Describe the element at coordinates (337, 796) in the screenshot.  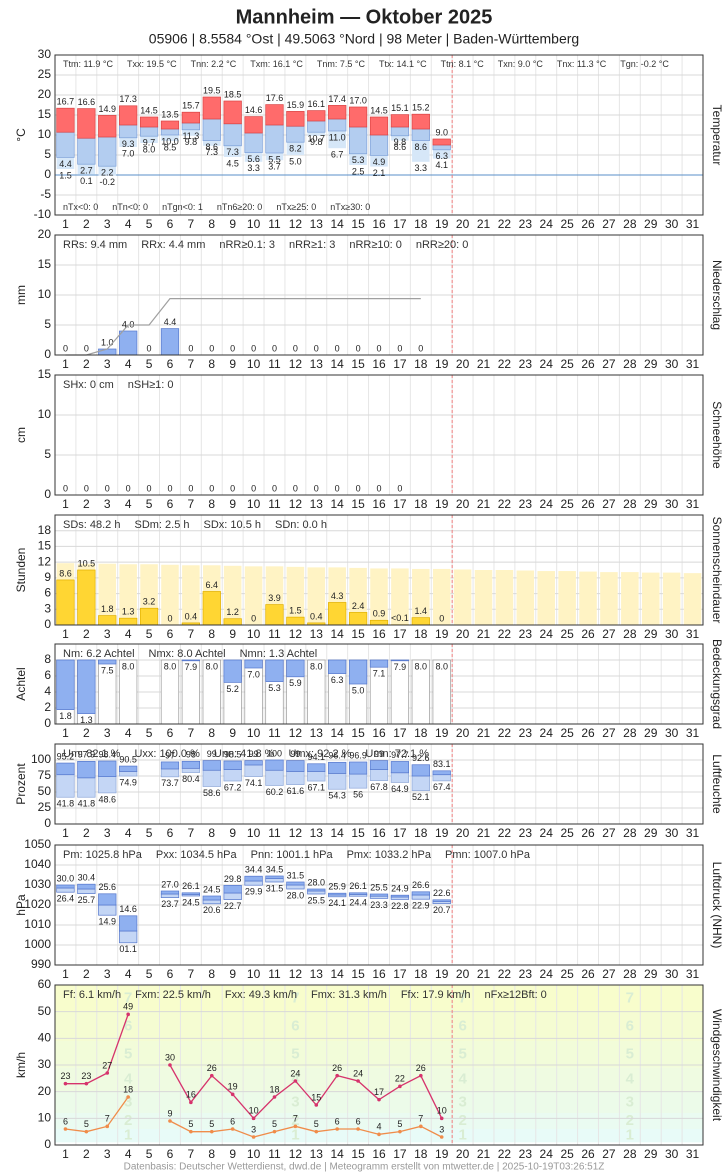
I see `value-label: 54.3` at that location.